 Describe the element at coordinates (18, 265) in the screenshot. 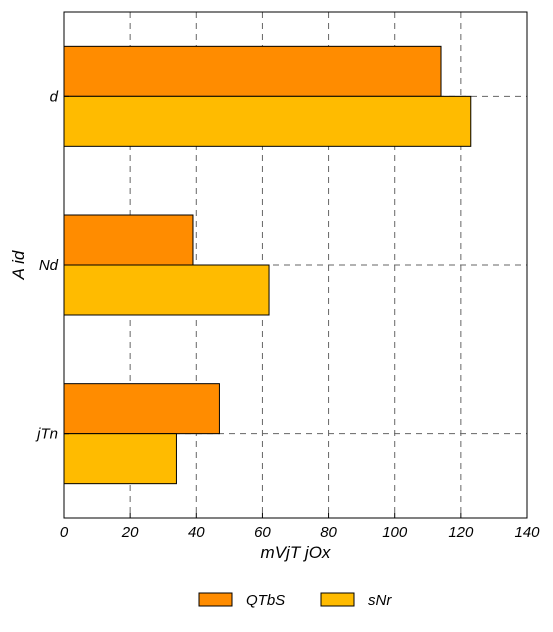

I see `y-axis-title: A id` at that location.